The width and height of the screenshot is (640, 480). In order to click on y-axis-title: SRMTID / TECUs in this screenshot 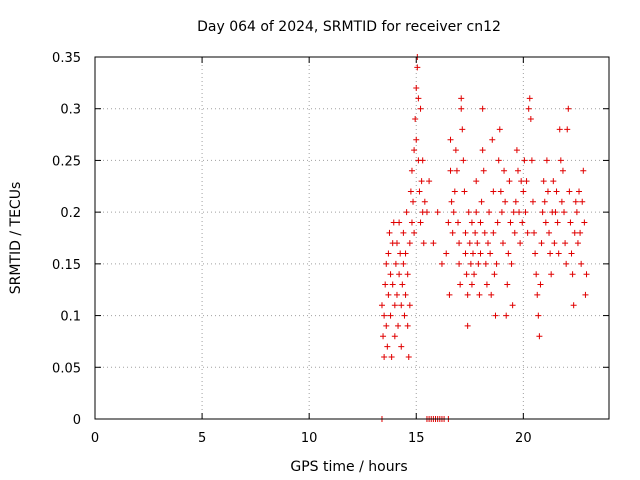, I will do `click(16, 238)`.